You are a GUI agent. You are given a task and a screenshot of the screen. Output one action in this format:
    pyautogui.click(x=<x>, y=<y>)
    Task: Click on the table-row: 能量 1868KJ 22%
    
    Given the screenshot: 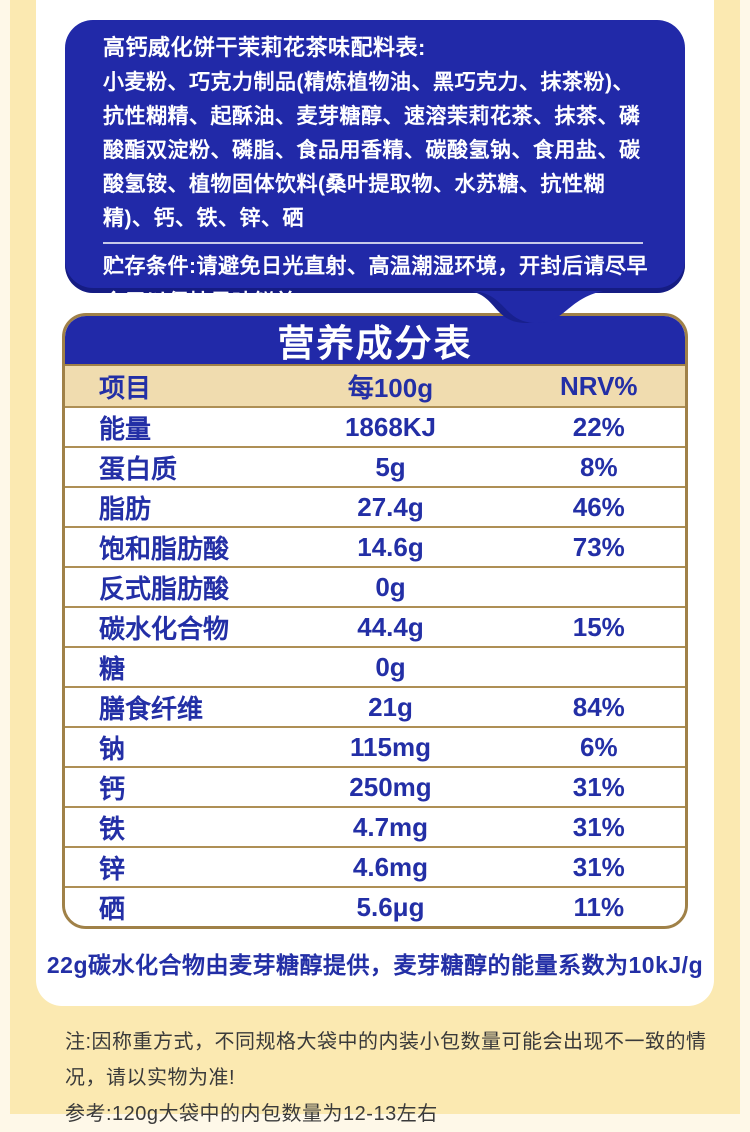 What is the action you would take?
    pyautogui.click(x=375, y=426)
    